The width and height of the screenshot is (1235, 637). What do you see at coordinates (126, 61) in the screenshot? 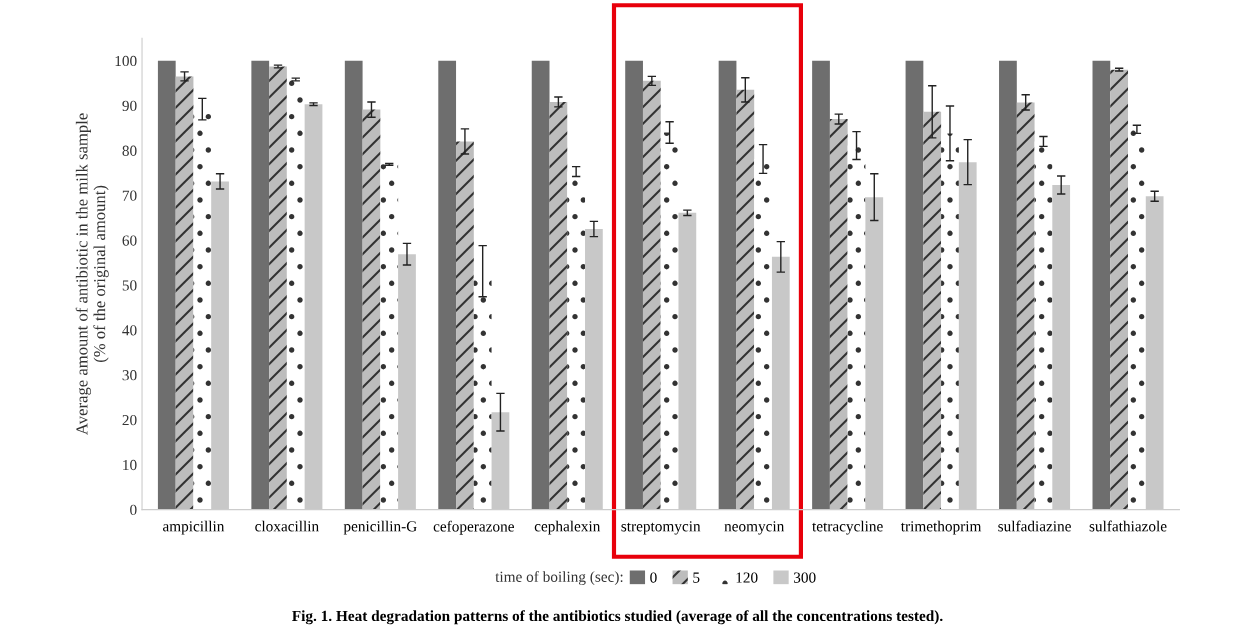
I see `y-tick-label: 100` at bounding box center [126, 61].